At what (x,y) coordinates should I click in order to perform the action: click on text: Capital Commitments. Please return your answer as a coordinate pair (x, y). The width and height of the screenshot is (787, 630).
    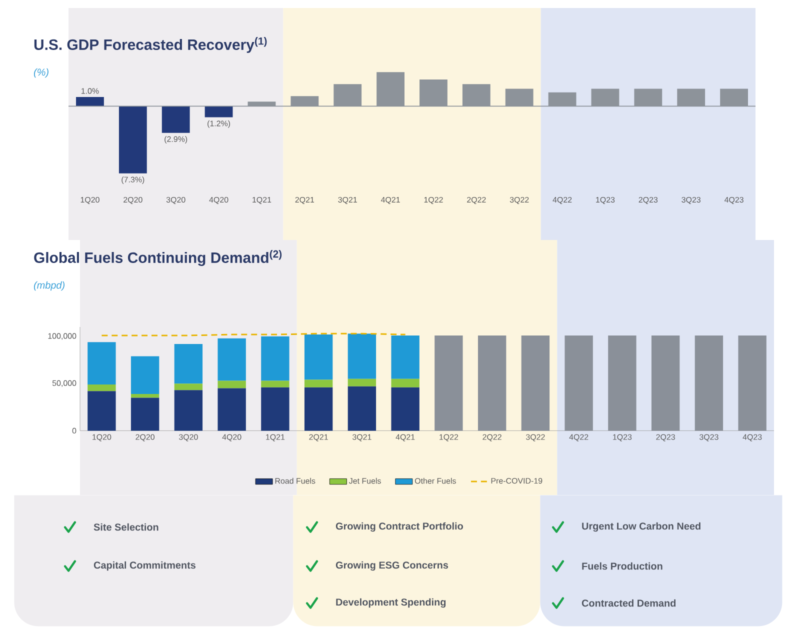
    Looking at the image, I should click on (145, 566).